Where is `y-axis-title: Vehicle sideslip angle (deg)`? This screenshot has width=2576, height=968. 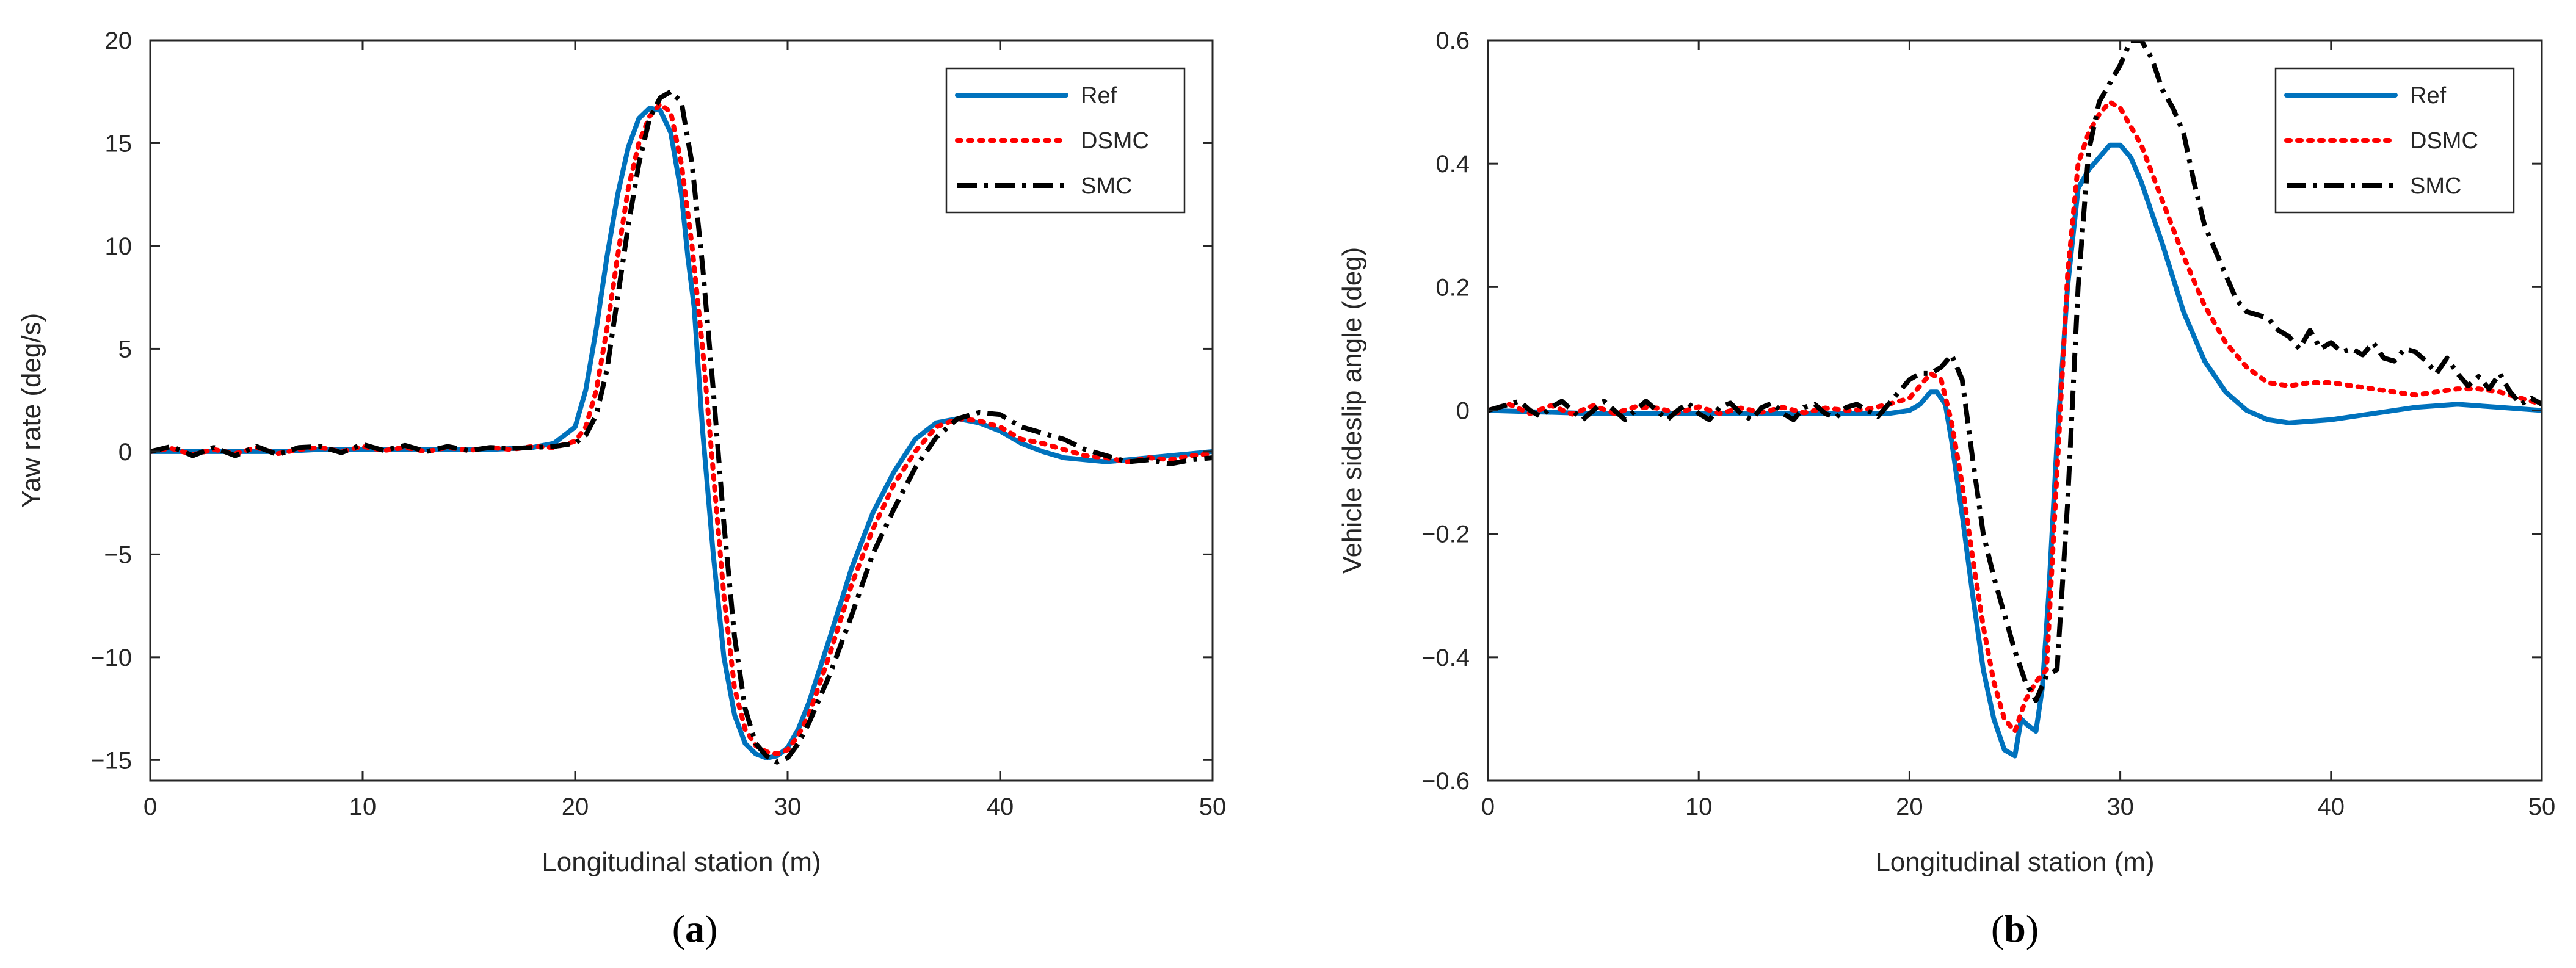 y-axis-title: Vehicle sideslip angle (deg) is located at coordinates (1352, 410).